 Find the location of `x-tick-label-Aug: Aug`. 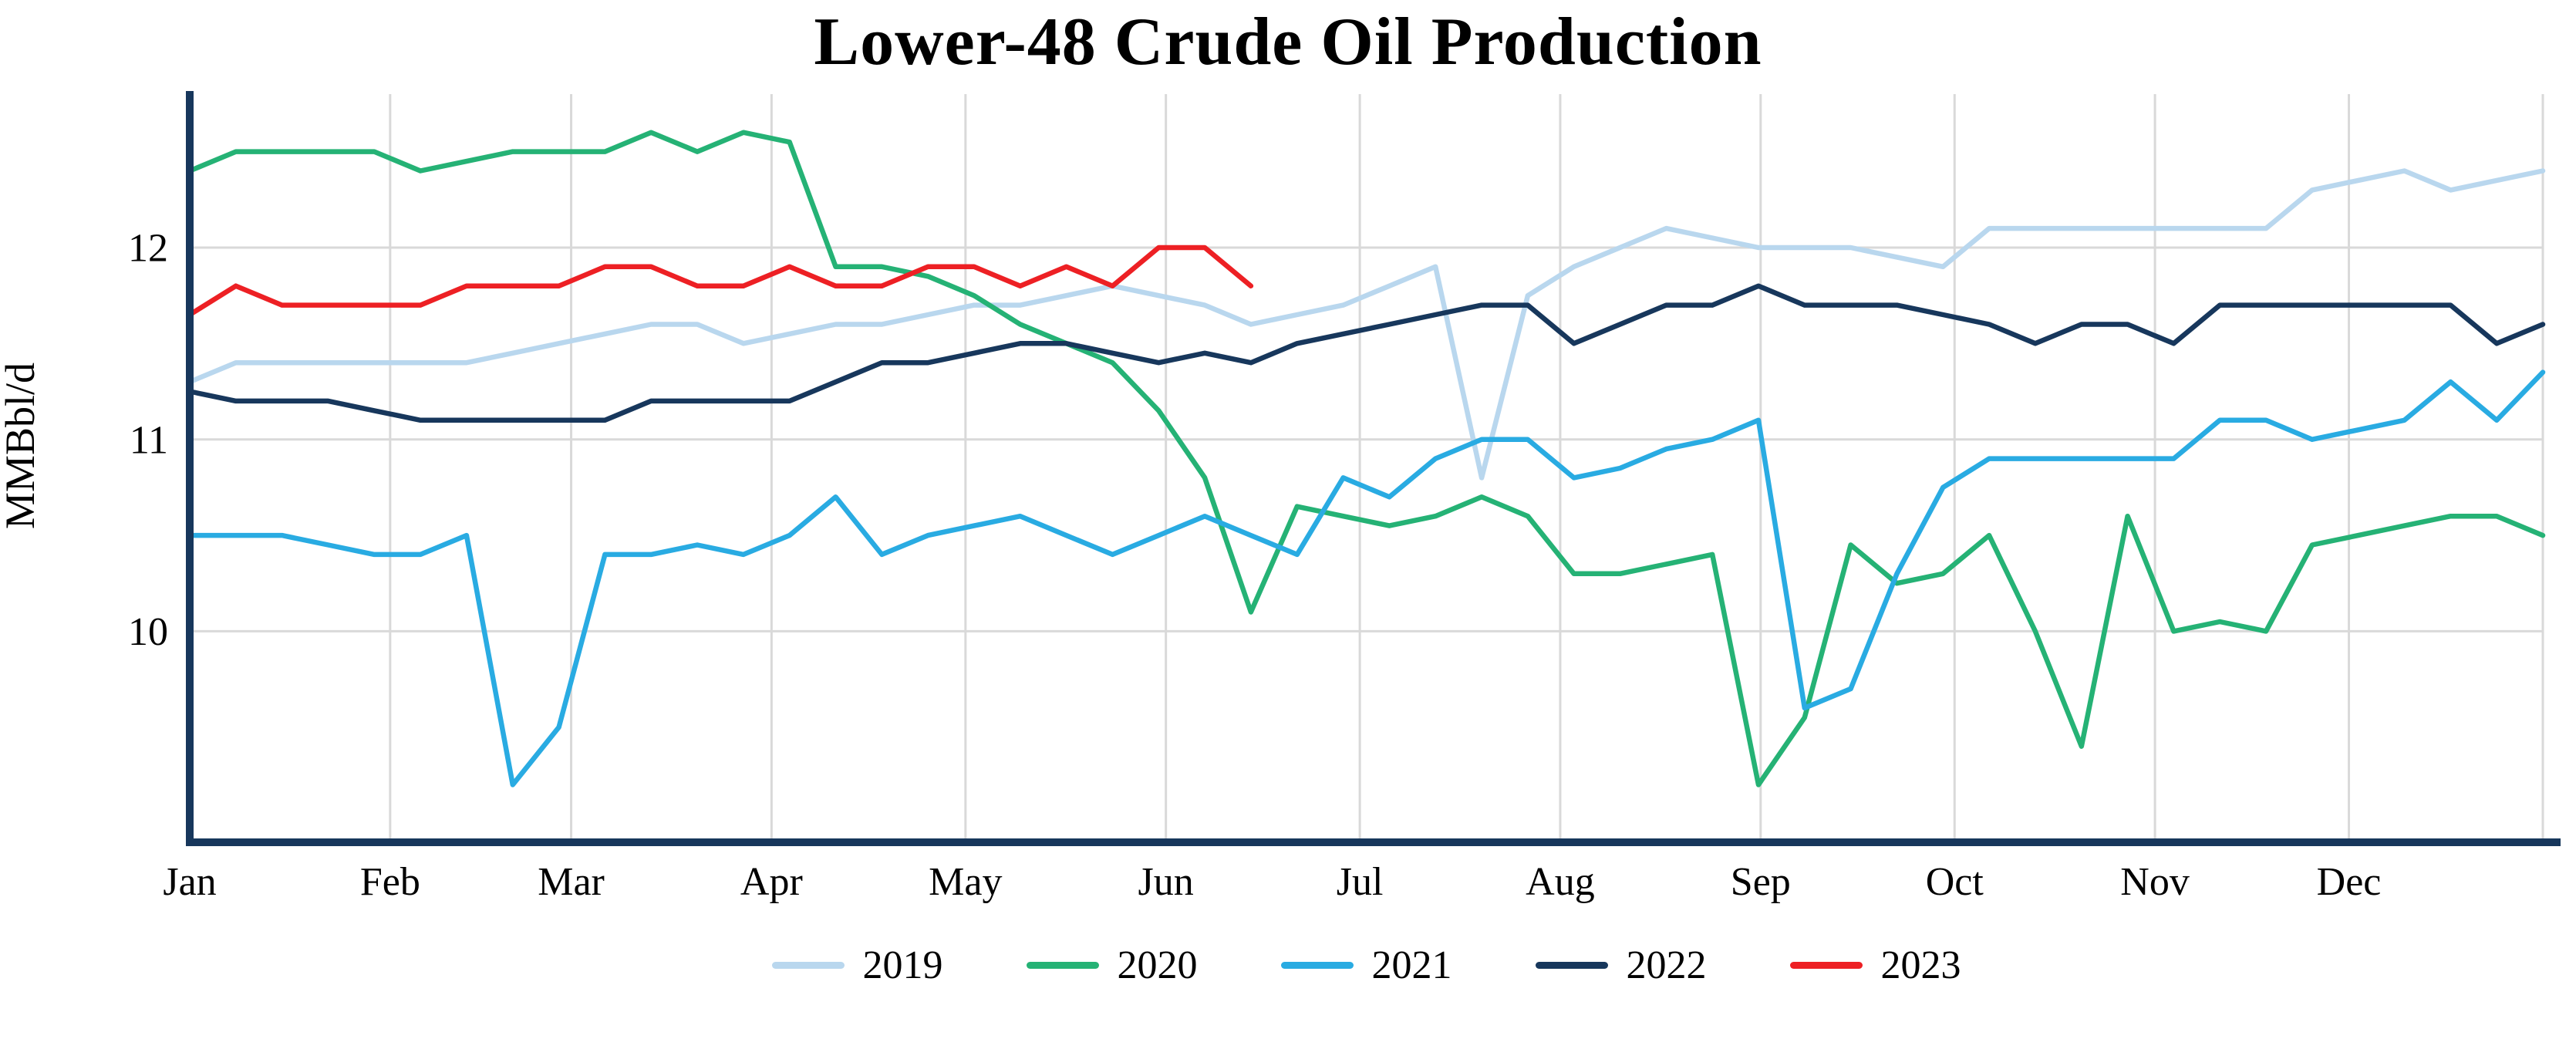

x-tick-label-Aug: Aug is located at coordinates (1560, 882).